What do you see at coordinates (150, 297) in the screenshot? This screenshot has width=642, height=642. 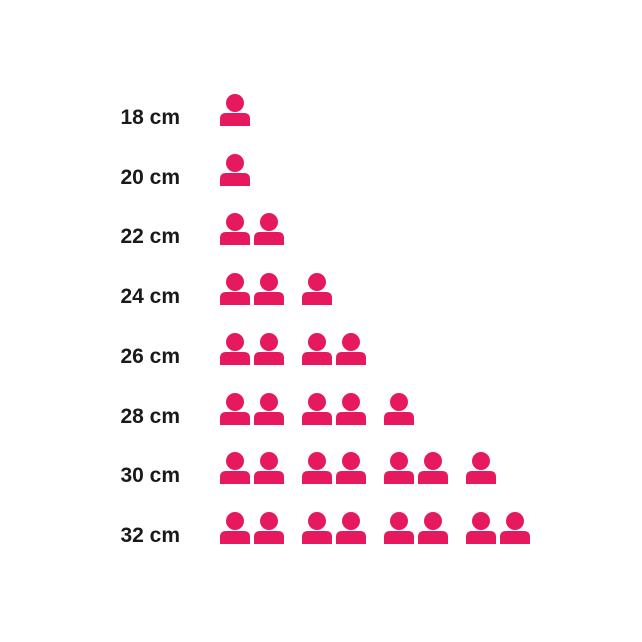 I see `category-label: 24 cm` at bounding box center [150, 297].